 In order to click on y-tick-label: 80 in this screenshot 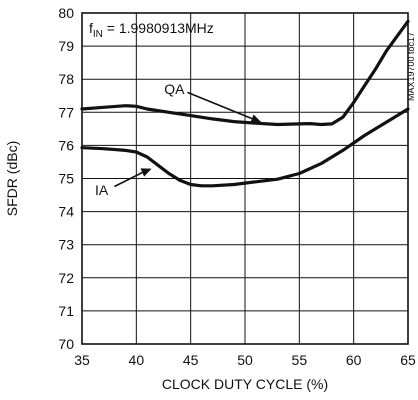, I will do `click(66, 13)`.